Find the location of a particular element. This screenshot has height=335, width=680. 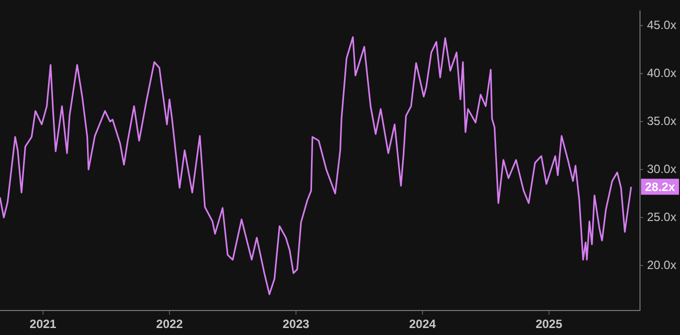

y-tick-label: 45.0x is located at coordinates (661, 25).